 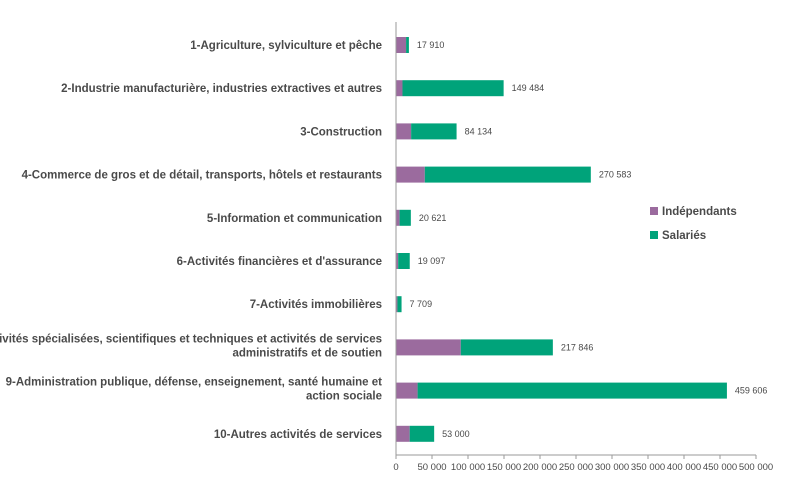 I want to click on x-tick-label-4: 200 000, so click(x=540, y=467).